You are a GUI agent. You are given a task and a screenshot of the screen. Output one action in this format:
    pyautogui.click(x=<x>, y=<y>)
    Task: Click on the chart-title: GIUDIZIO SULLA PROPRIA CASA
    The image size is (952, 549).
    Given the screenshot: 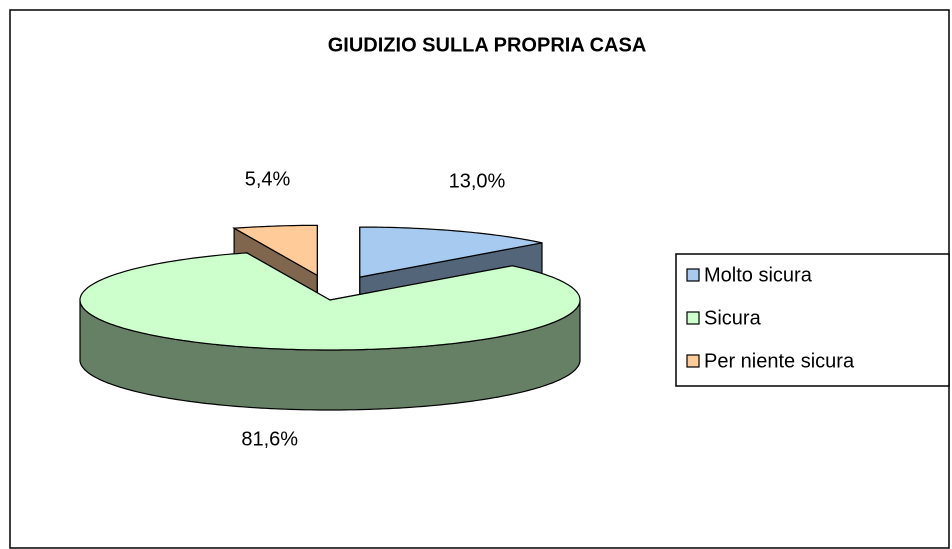 What is the action you would take?
    pyautogui.click(x=487, y=45)
    